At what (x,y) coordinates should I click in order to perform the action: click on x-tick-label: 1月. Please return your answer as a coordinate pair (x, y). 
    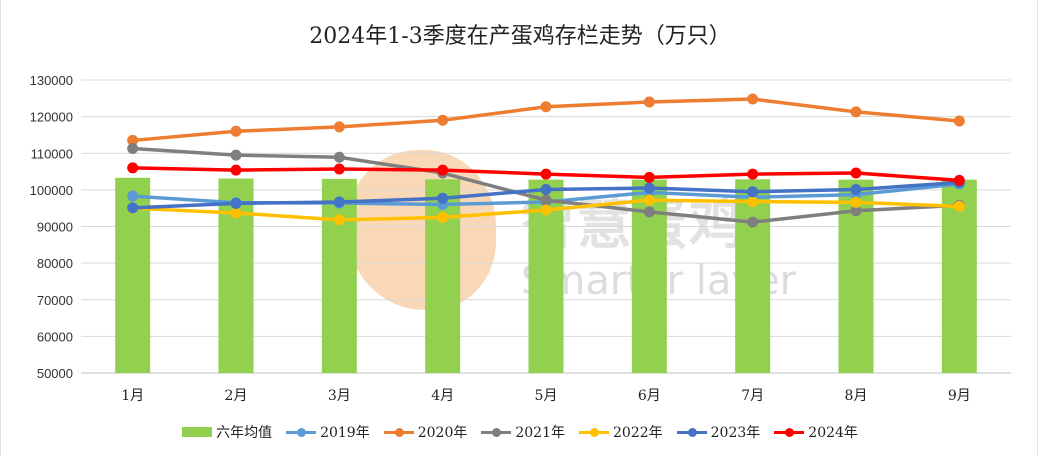
    Looking at the image, I should click on (132, 396).